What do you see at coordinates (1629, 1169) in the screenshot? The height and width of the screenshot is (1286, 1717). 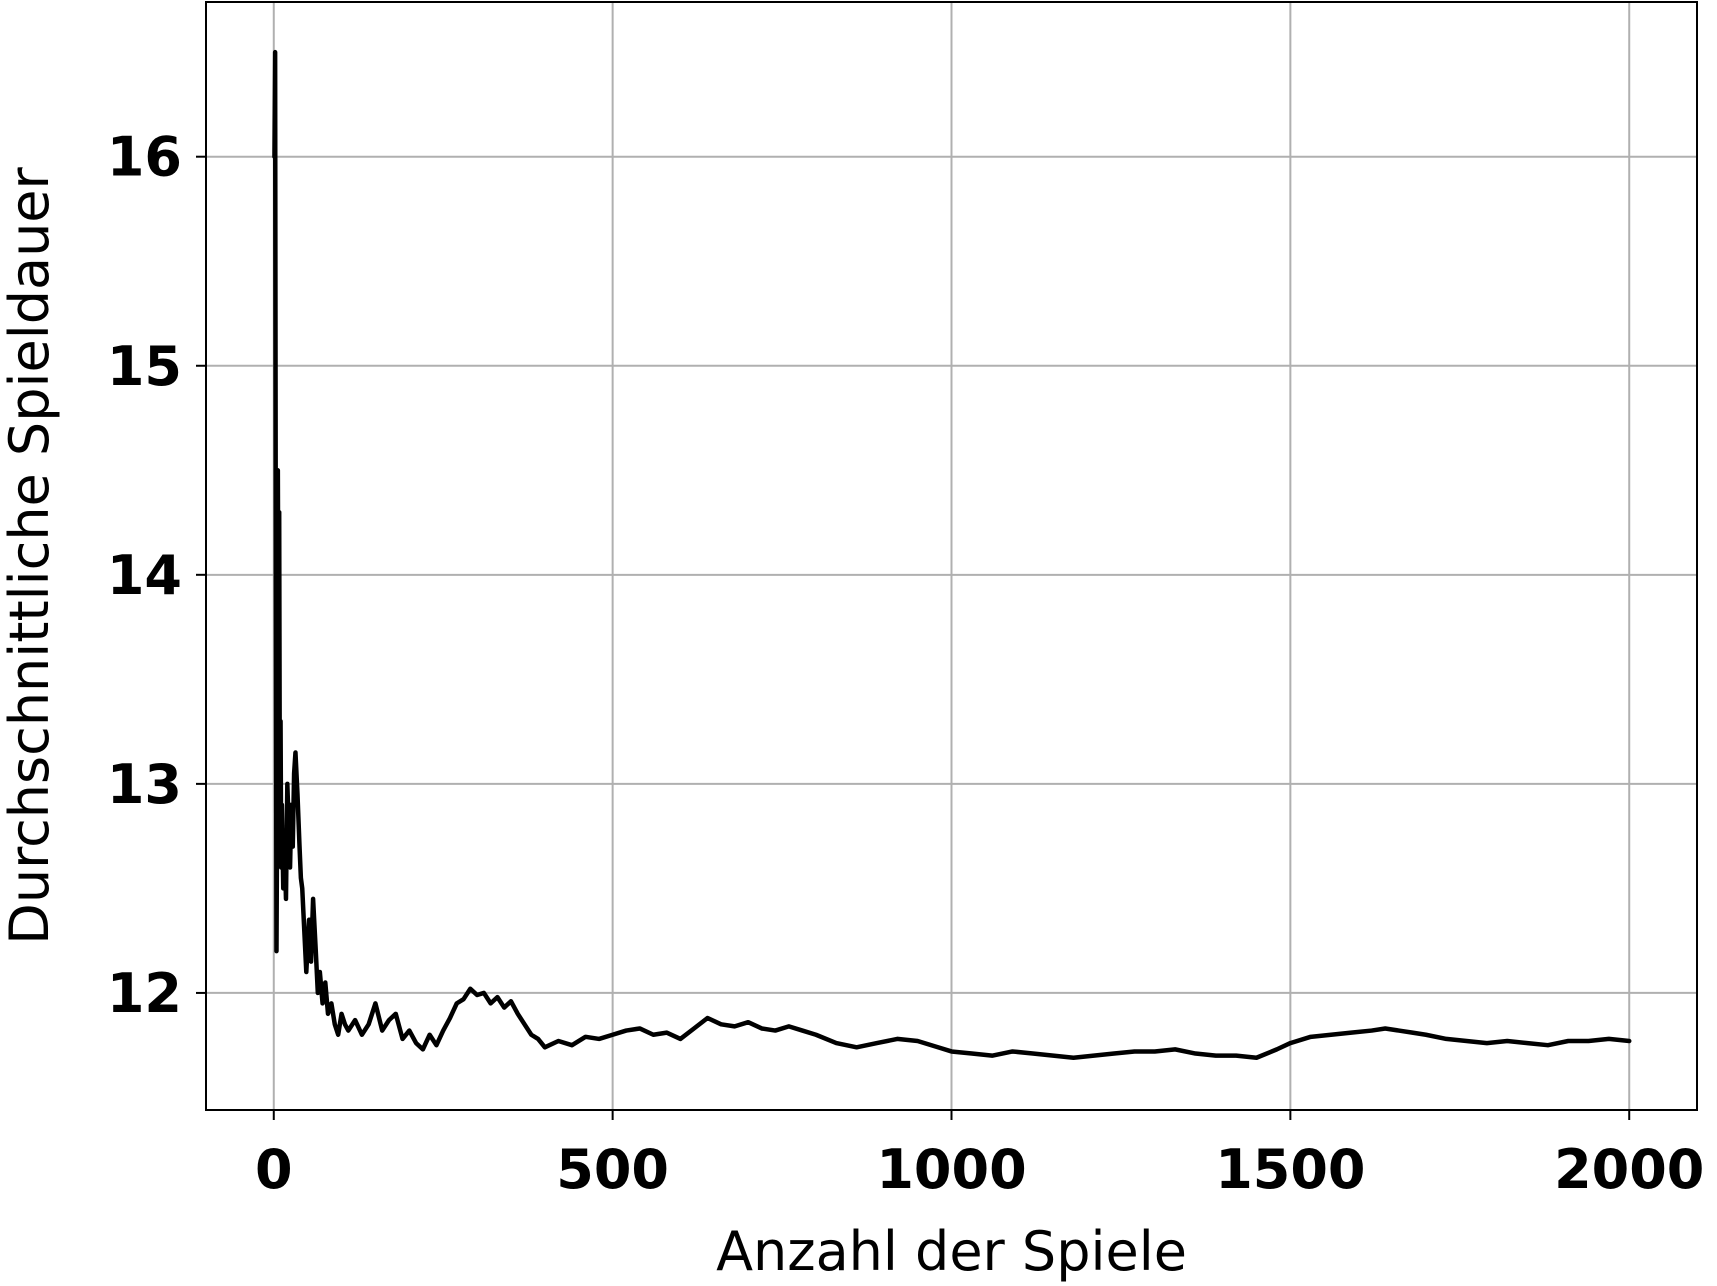 I see `x-tick-label: 2000` at bounding box center [1629, 1169].